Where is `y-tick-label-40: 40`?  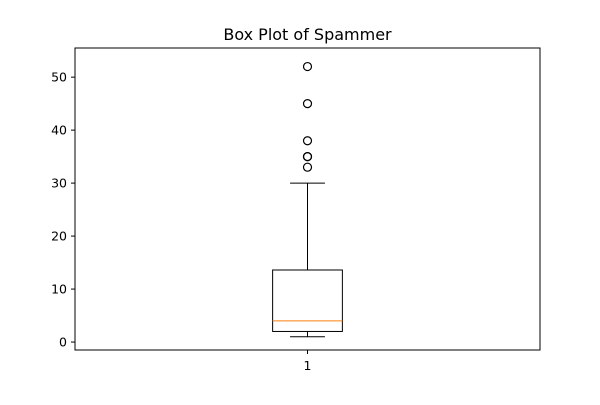
y-tick-label-40: 40 is located at coordinates (59, 130).